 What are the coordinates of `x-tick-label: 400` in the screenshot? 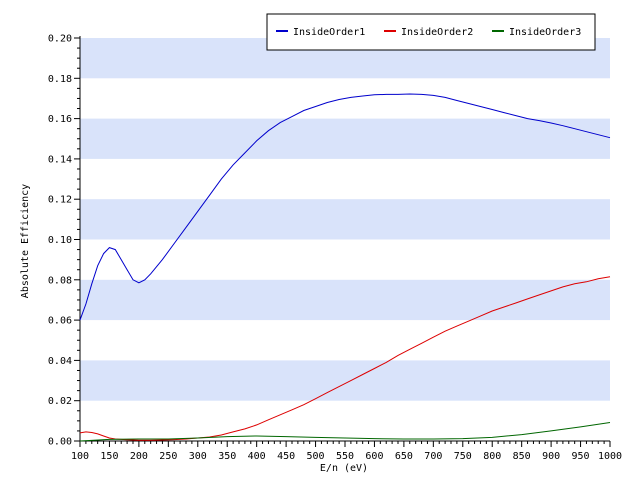 It's located at (257, 456).